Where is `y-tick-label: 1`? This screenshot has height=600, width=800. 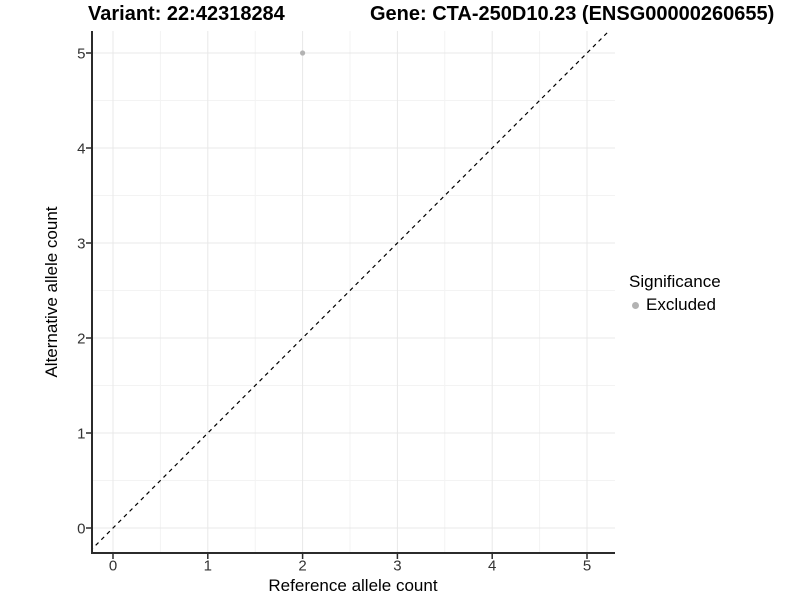 y-tick-label: 1 is located at coordinates (81, 433).